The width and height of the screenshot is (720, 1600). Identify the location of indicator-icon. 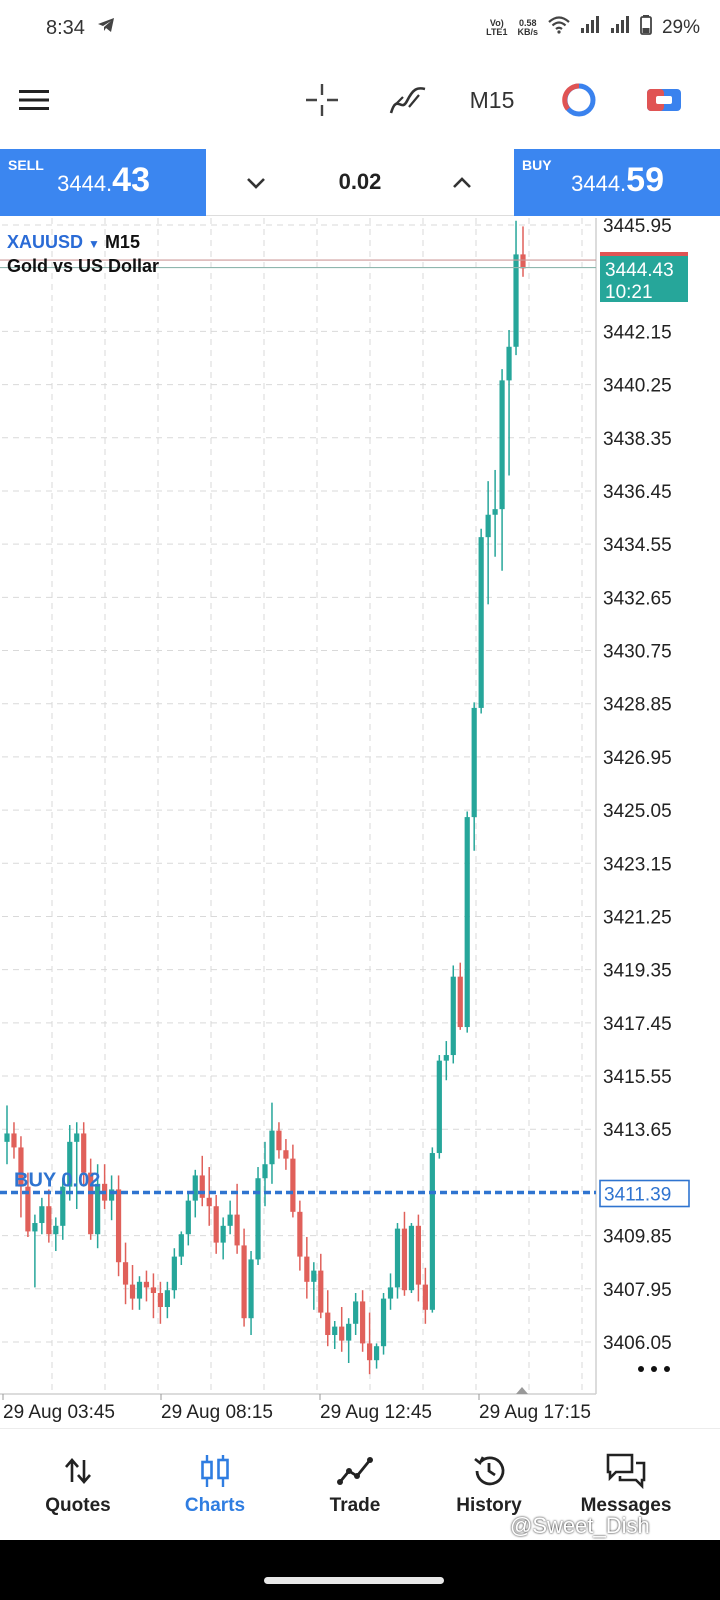
(407, 100).